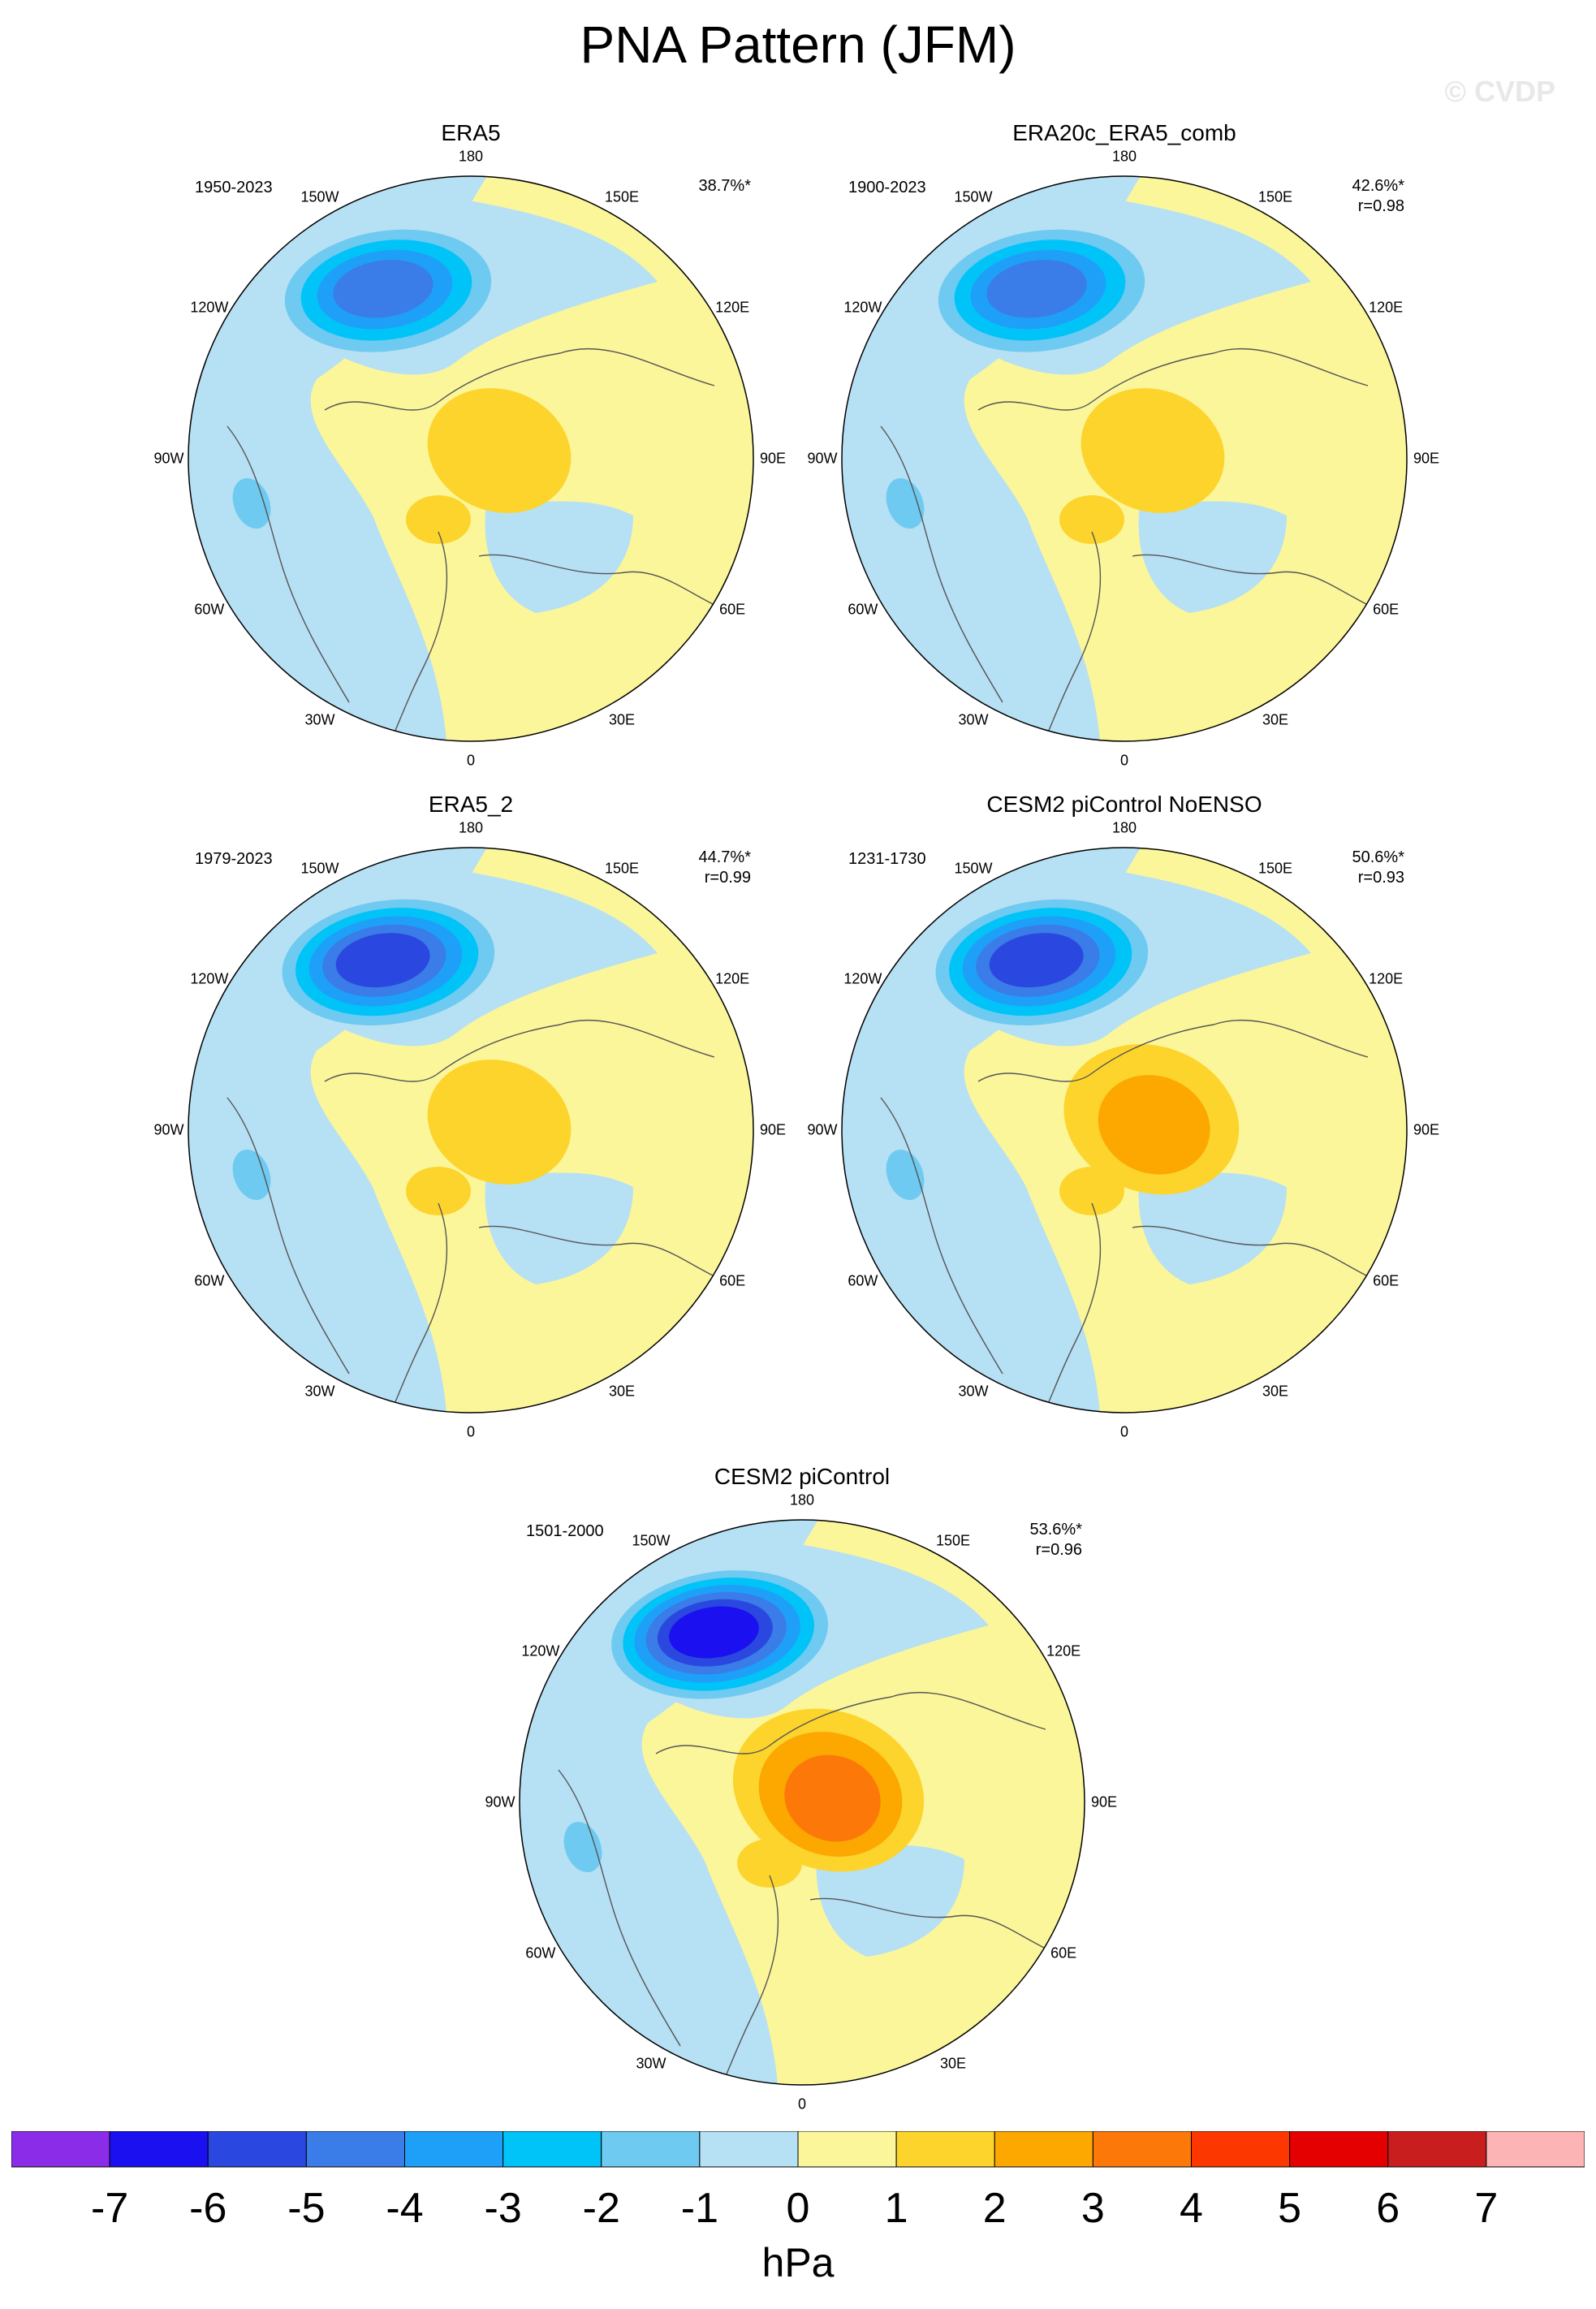  I want to click on panel-variance-pct: 38.7%*, so click(725, 186).